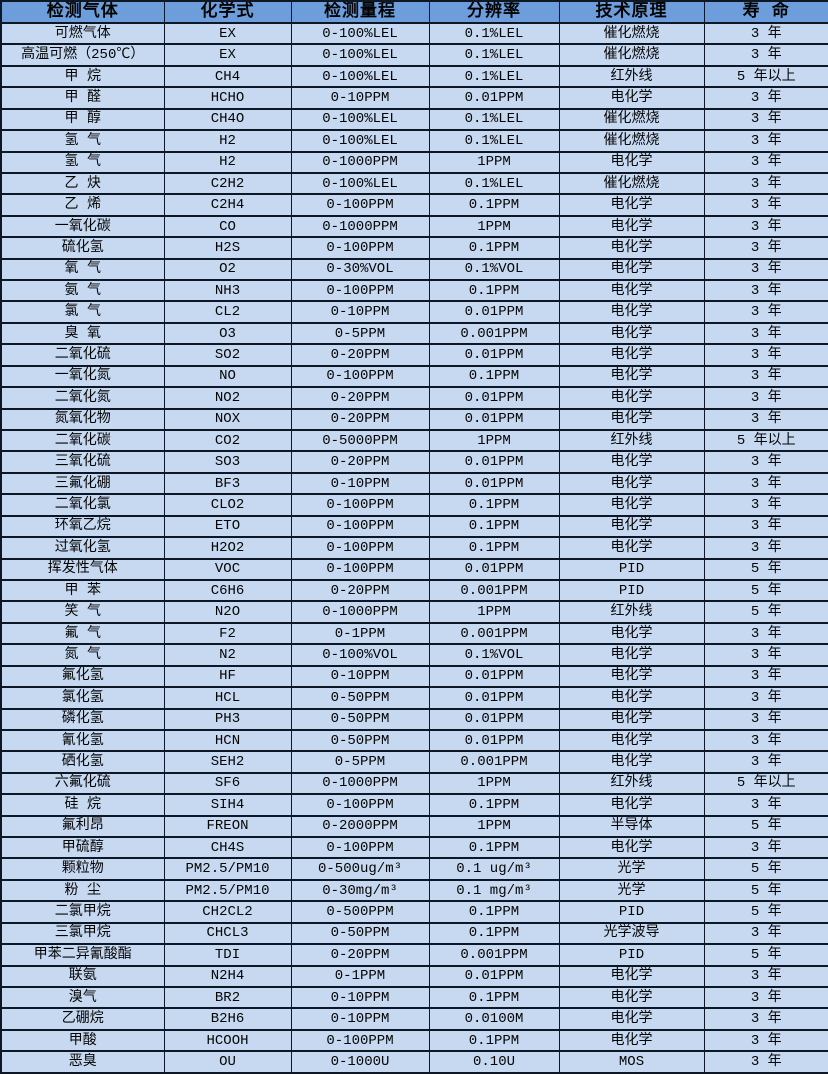  I want to click on cell-gas: 可燃气体, so click(82, 33).